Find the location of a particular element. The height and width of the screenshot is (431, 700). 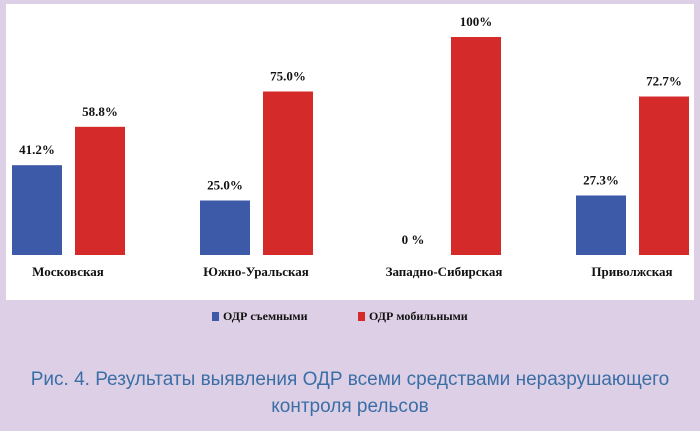

value-label: 41.2% is located at coordinates (37, 149).